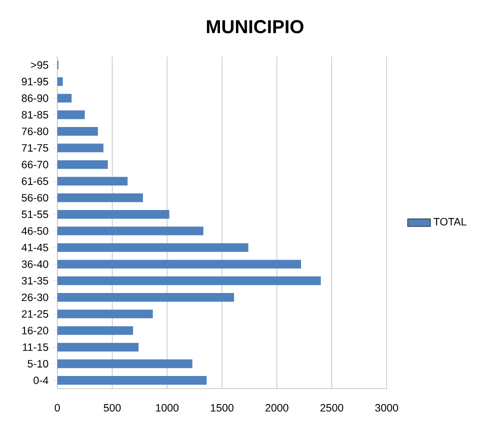 This screenshot has width=480, height=430. I want to click on x-tick-label: 2500, so click(332, 408).